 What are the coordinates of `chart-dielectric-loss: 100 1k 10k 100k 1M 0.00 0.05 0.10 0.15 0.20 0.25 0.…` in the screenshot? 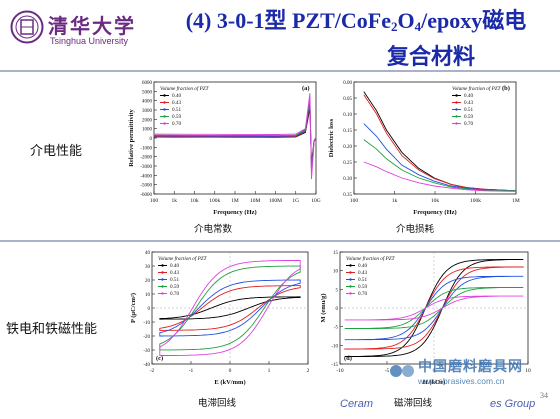 It's located at (424, 146).